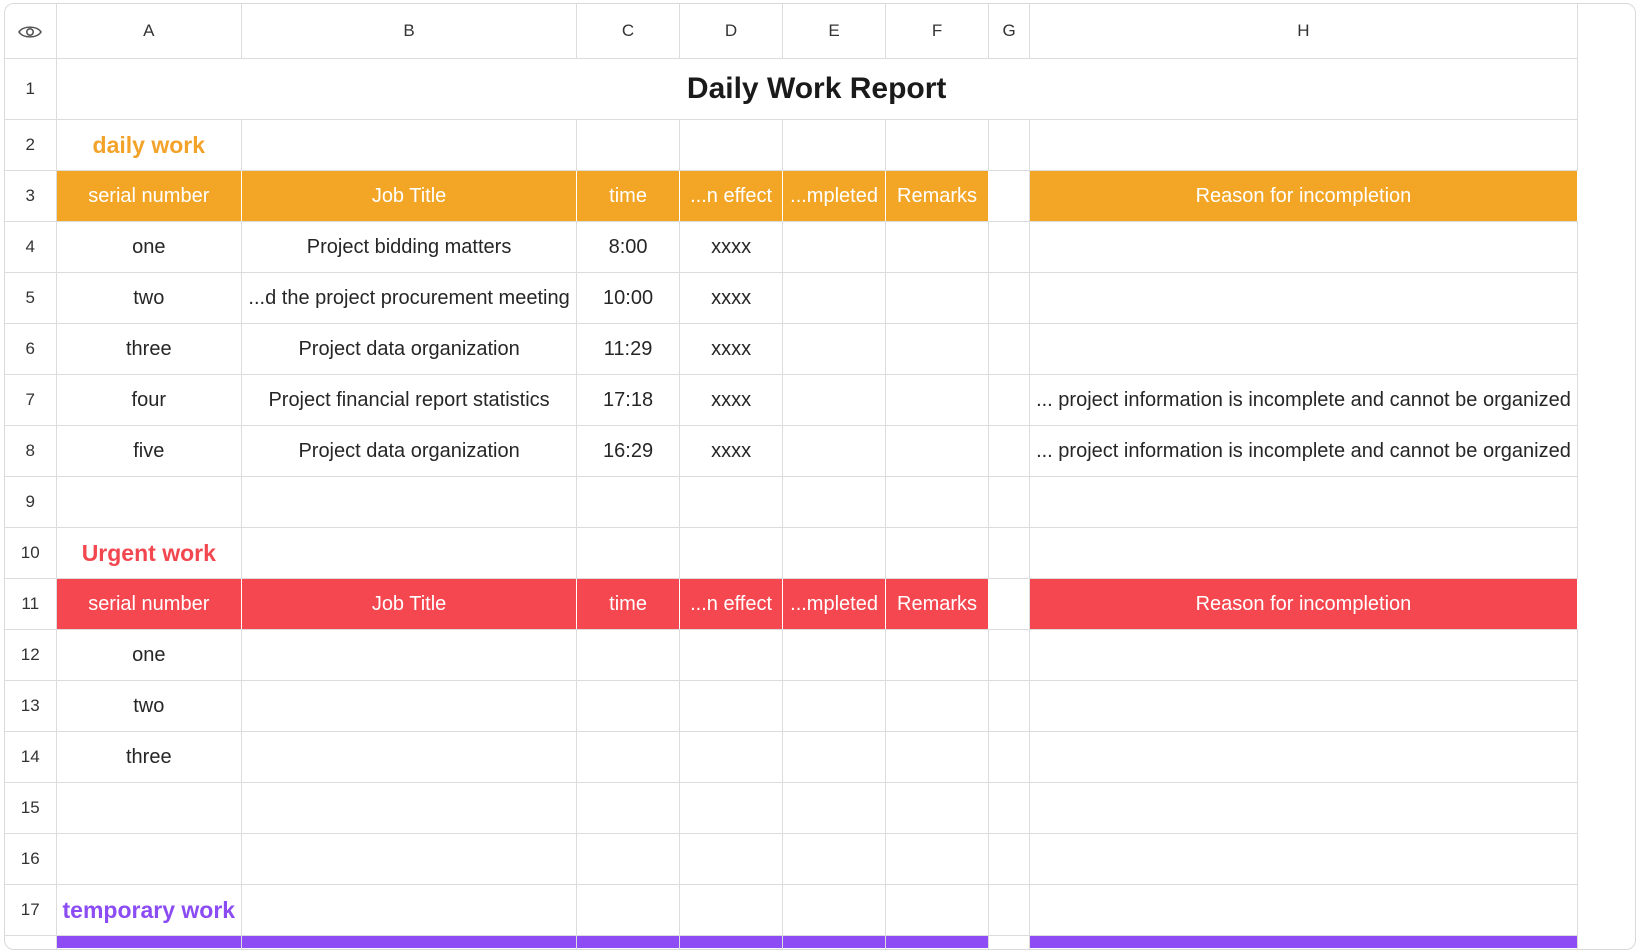 The width and height of the screenshot is (1640, 952). What do you see at coordinates (31, 808) in the screenshot?
I see `row-header: 15` at bounding box center [31, 808].